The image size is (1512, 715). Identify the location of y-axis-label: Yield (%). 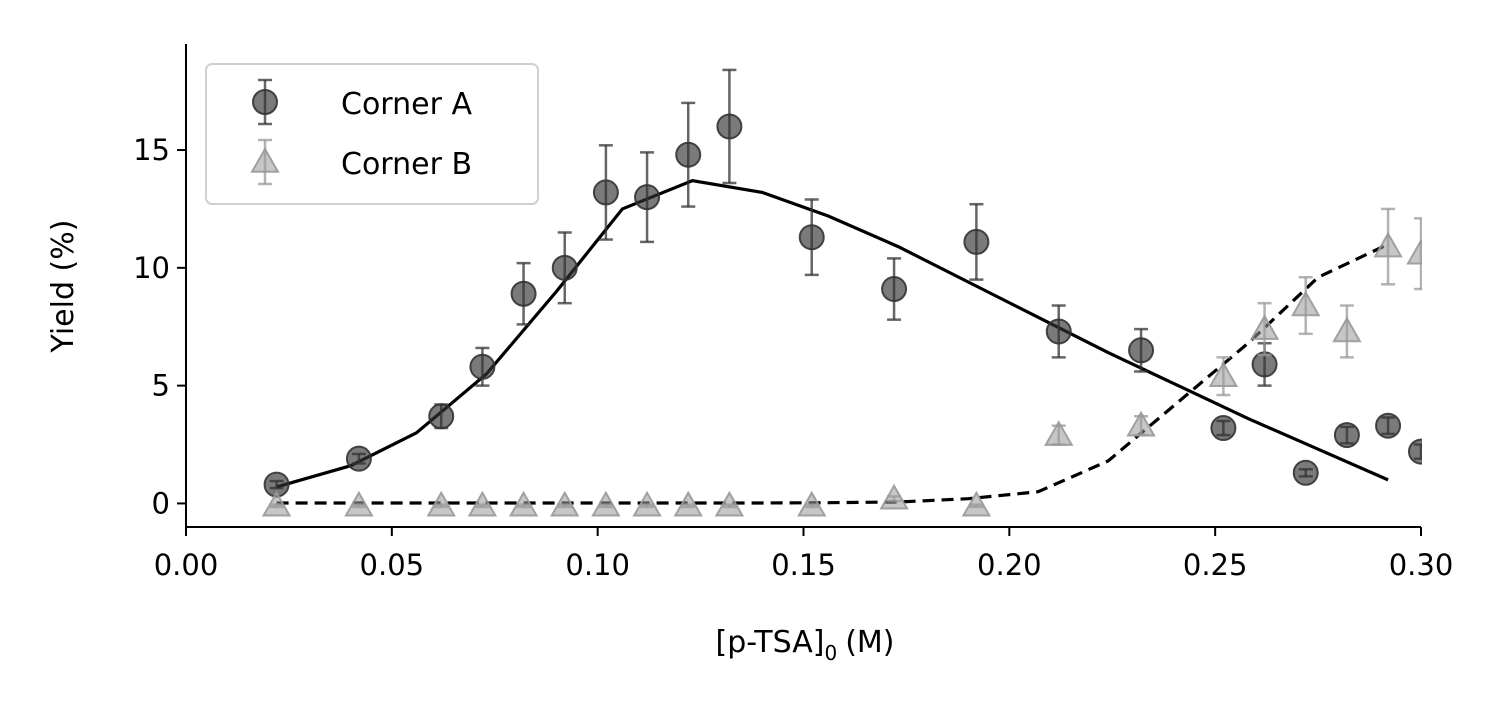
(63, 287).